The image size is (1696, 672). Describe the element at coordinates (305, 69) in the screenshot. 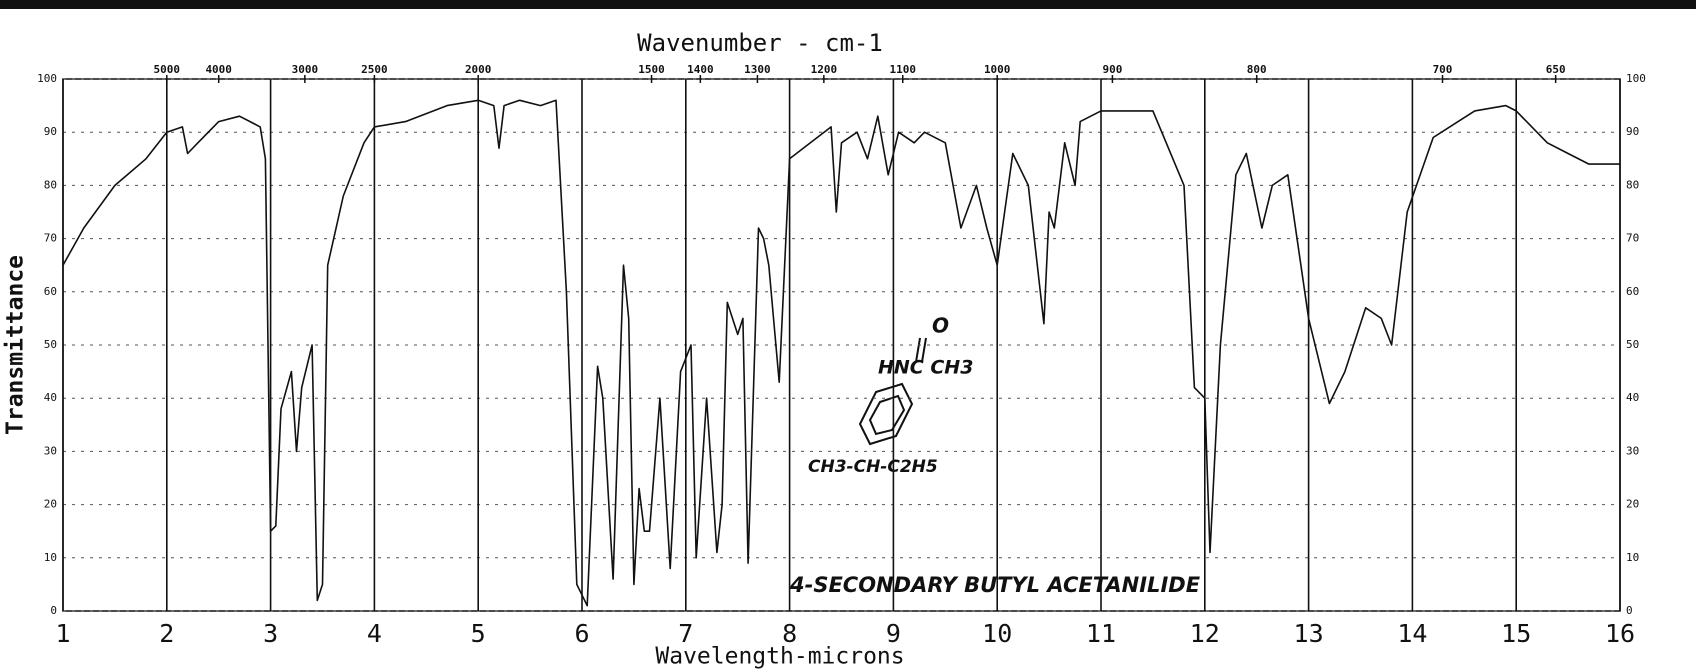

I see `x2-tick-label: 3000` at that location.